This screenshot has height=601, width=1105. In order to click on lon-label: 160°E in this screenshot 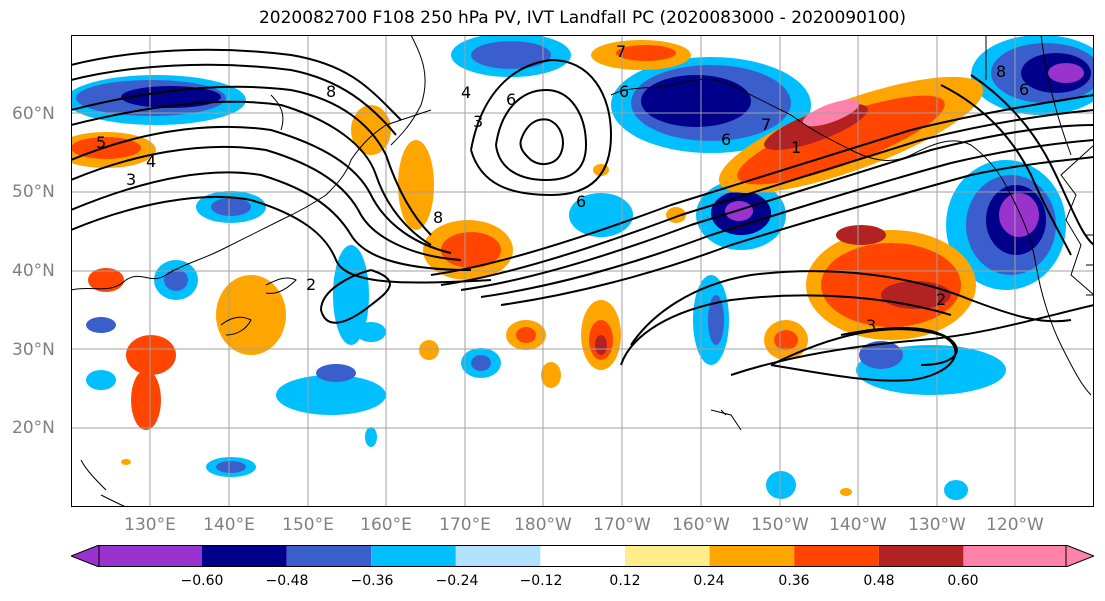, I will do `click(386, 525)`.